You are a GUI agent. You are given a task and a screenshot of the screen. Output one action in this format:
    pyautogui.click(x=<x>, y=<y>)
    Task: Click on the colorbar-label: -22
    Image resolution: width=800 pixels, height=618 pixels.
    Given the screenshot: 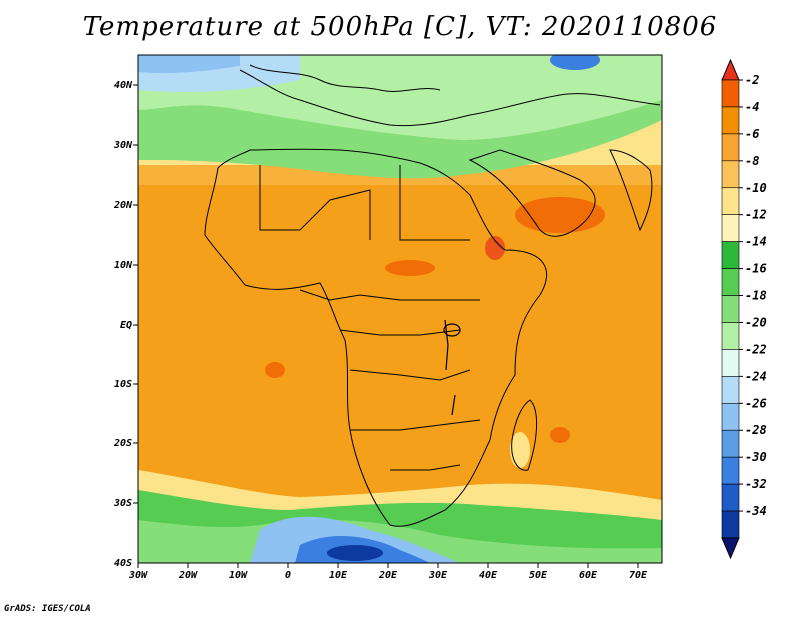 What is the action you would take?
    pyautogui.click(x=756, y=349)
    